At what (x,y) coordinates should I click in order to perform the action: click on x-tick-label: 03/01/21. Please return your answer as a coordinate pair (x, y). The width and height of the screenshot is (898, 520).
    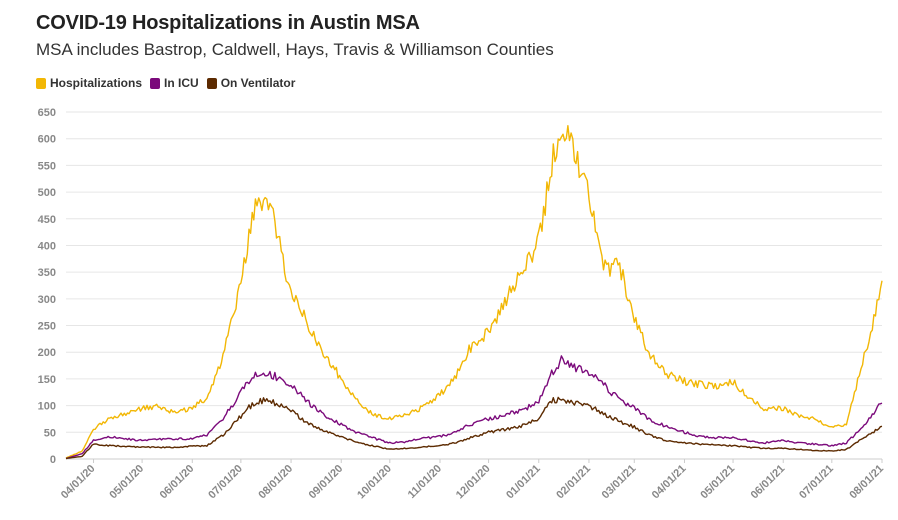
    Looking at the image, I should click on (619, 482).